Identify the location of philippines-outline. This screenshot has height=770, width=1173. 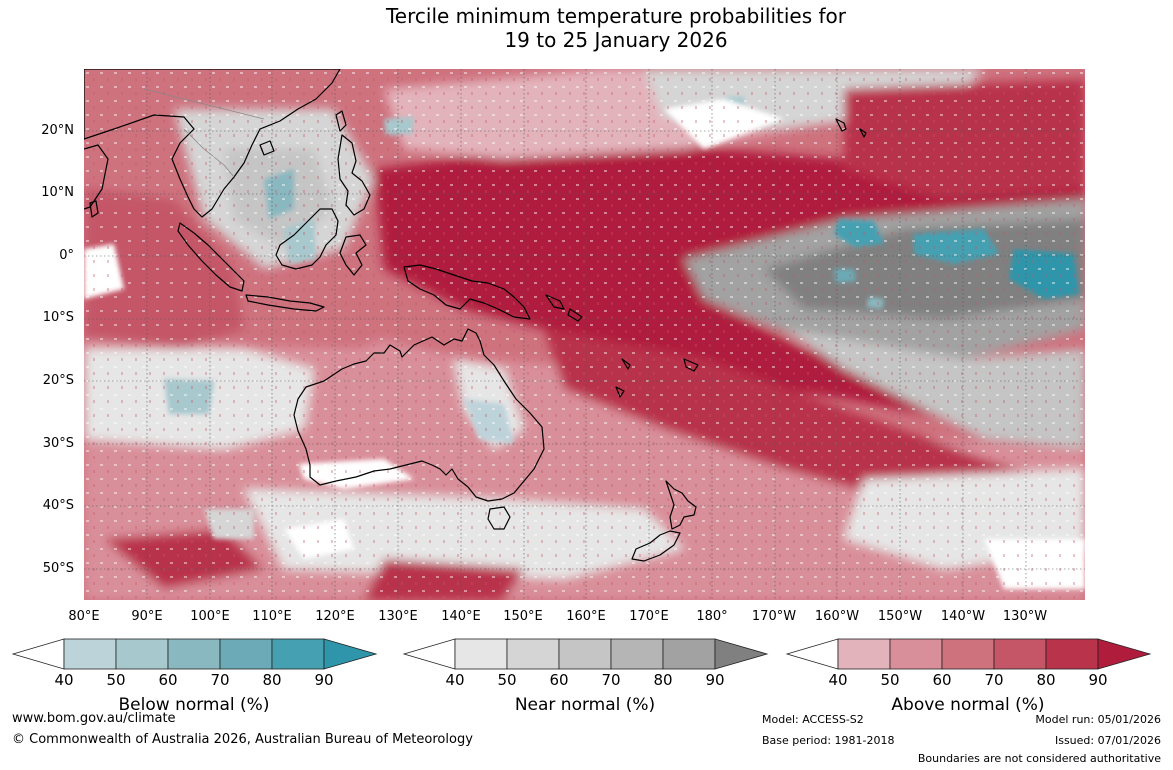
(354, 175).